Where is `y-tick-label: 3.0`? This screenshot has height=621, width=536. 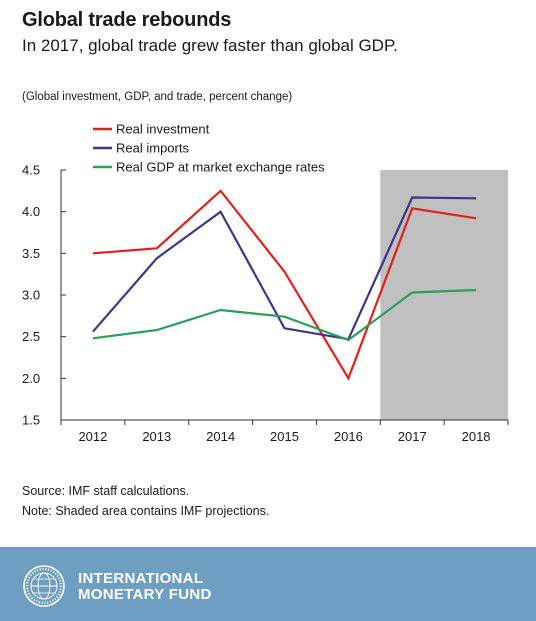 y-tick-label: 3.0 is located at coordinates (31, 295).